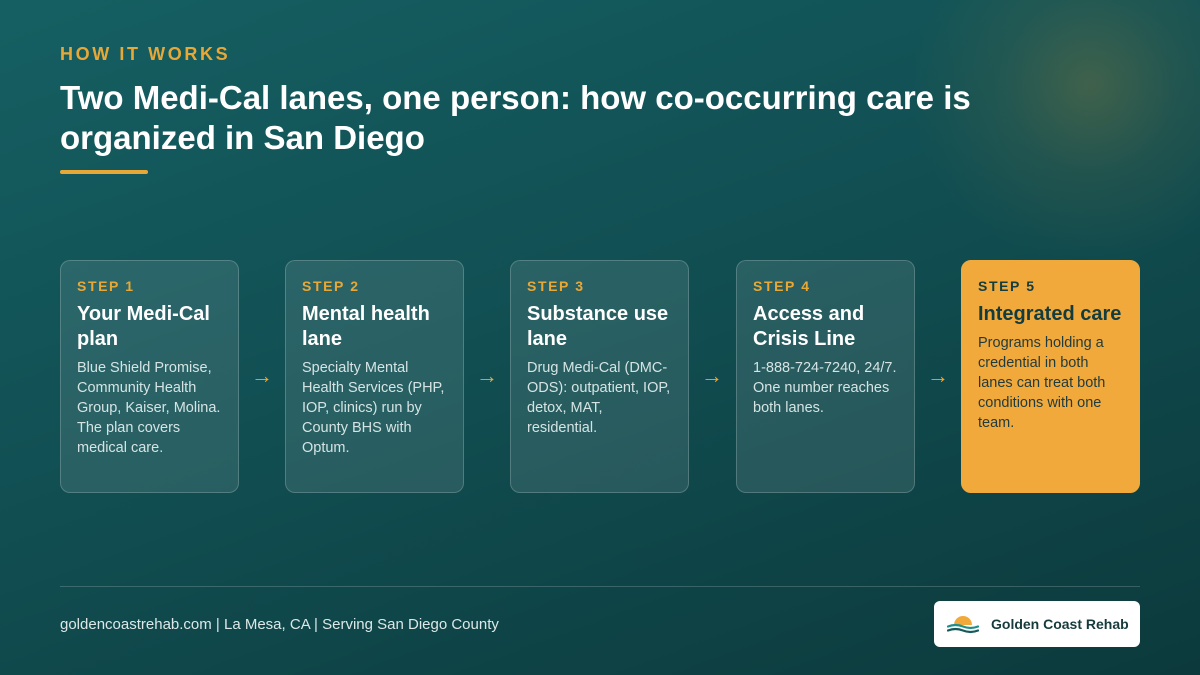 The image size is (1200, 675). Describe the element at coordinates (556, 286) in the screenshot. I see `step-label: STEP 3` at that location.